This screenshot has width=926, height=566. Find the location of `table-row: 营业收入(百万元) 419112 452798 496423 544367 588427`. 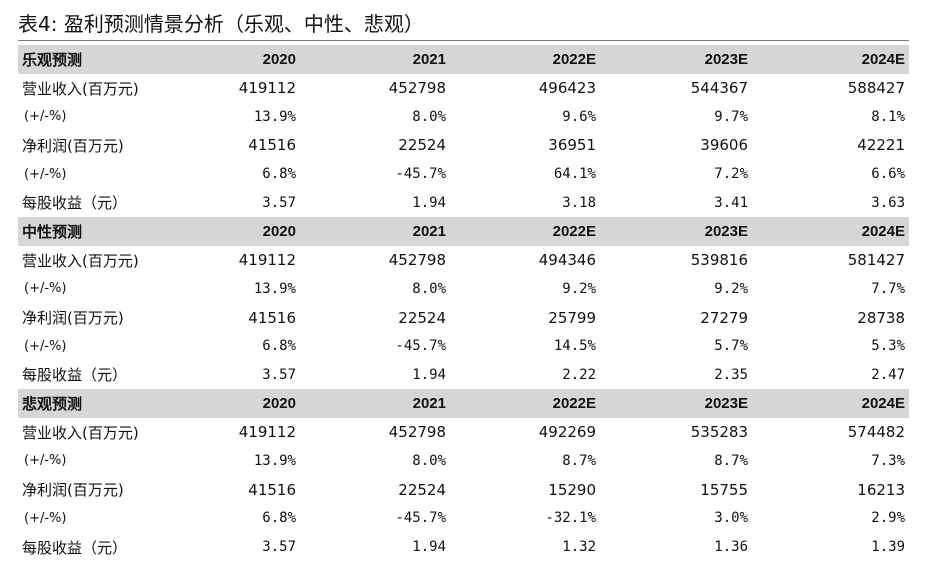

table-row: 营业收入(百万元) 419112 452798 496423 544367 588427 is located at coordinates (463, 88).